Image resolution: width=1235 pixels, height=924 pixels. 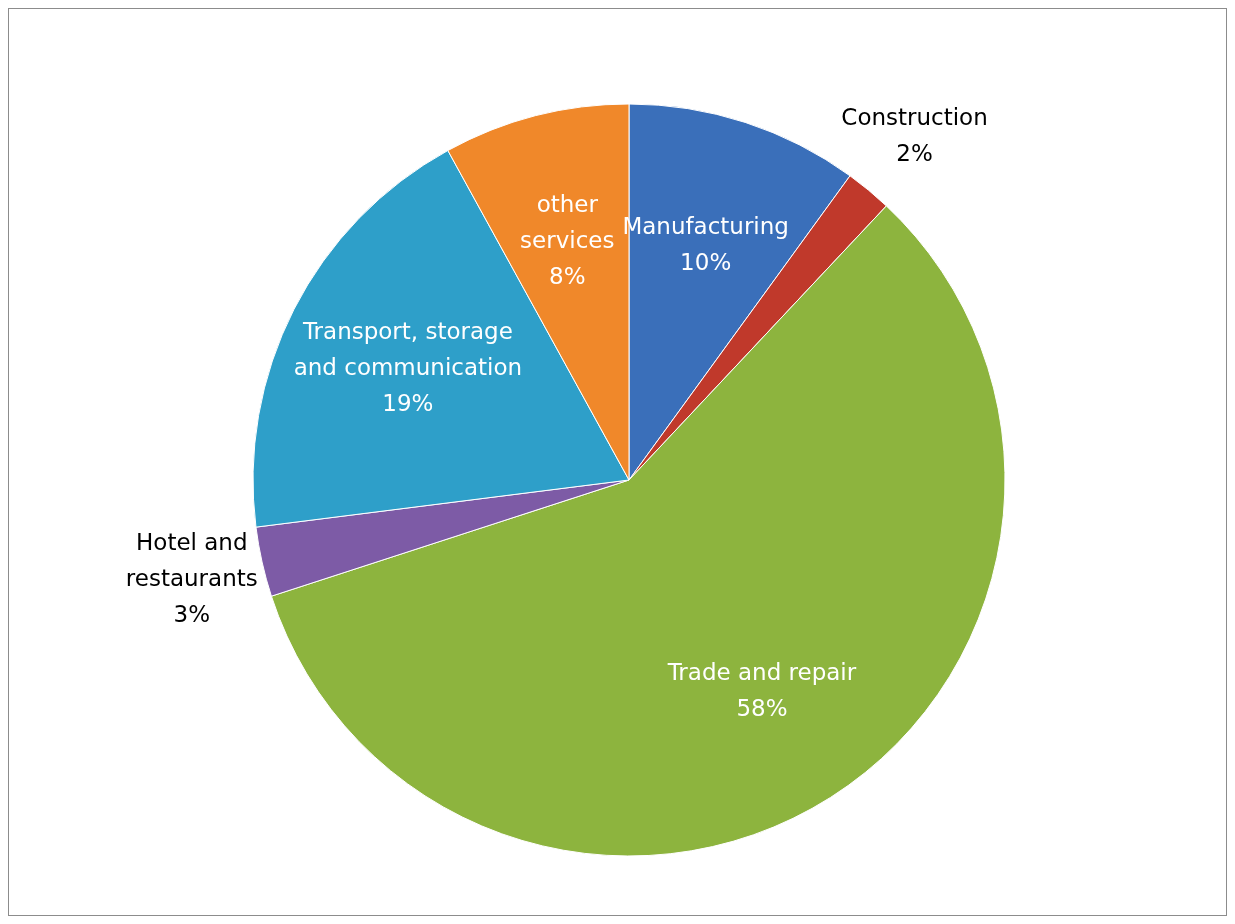 What do you see at coordinates (408, 349) in the screenshot?
I see `slice-label: Transport, storage and communication` at bounding box center [408, 349].